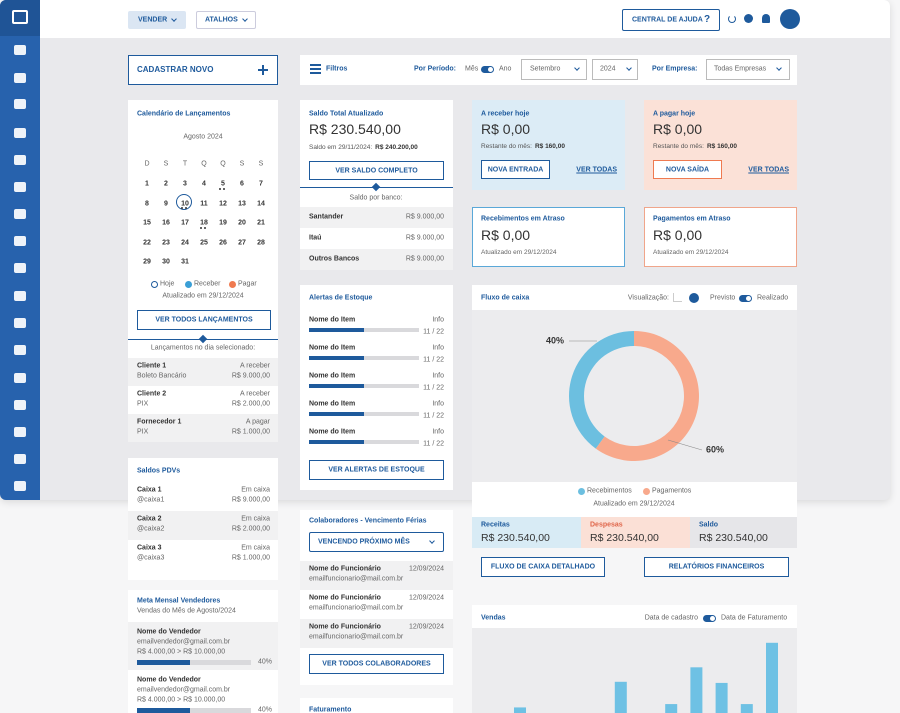 This screenshot has width=900, height=713. Describe the element at coordinates (315, 65) in the screenshot. I see `filter-icon` at that location.